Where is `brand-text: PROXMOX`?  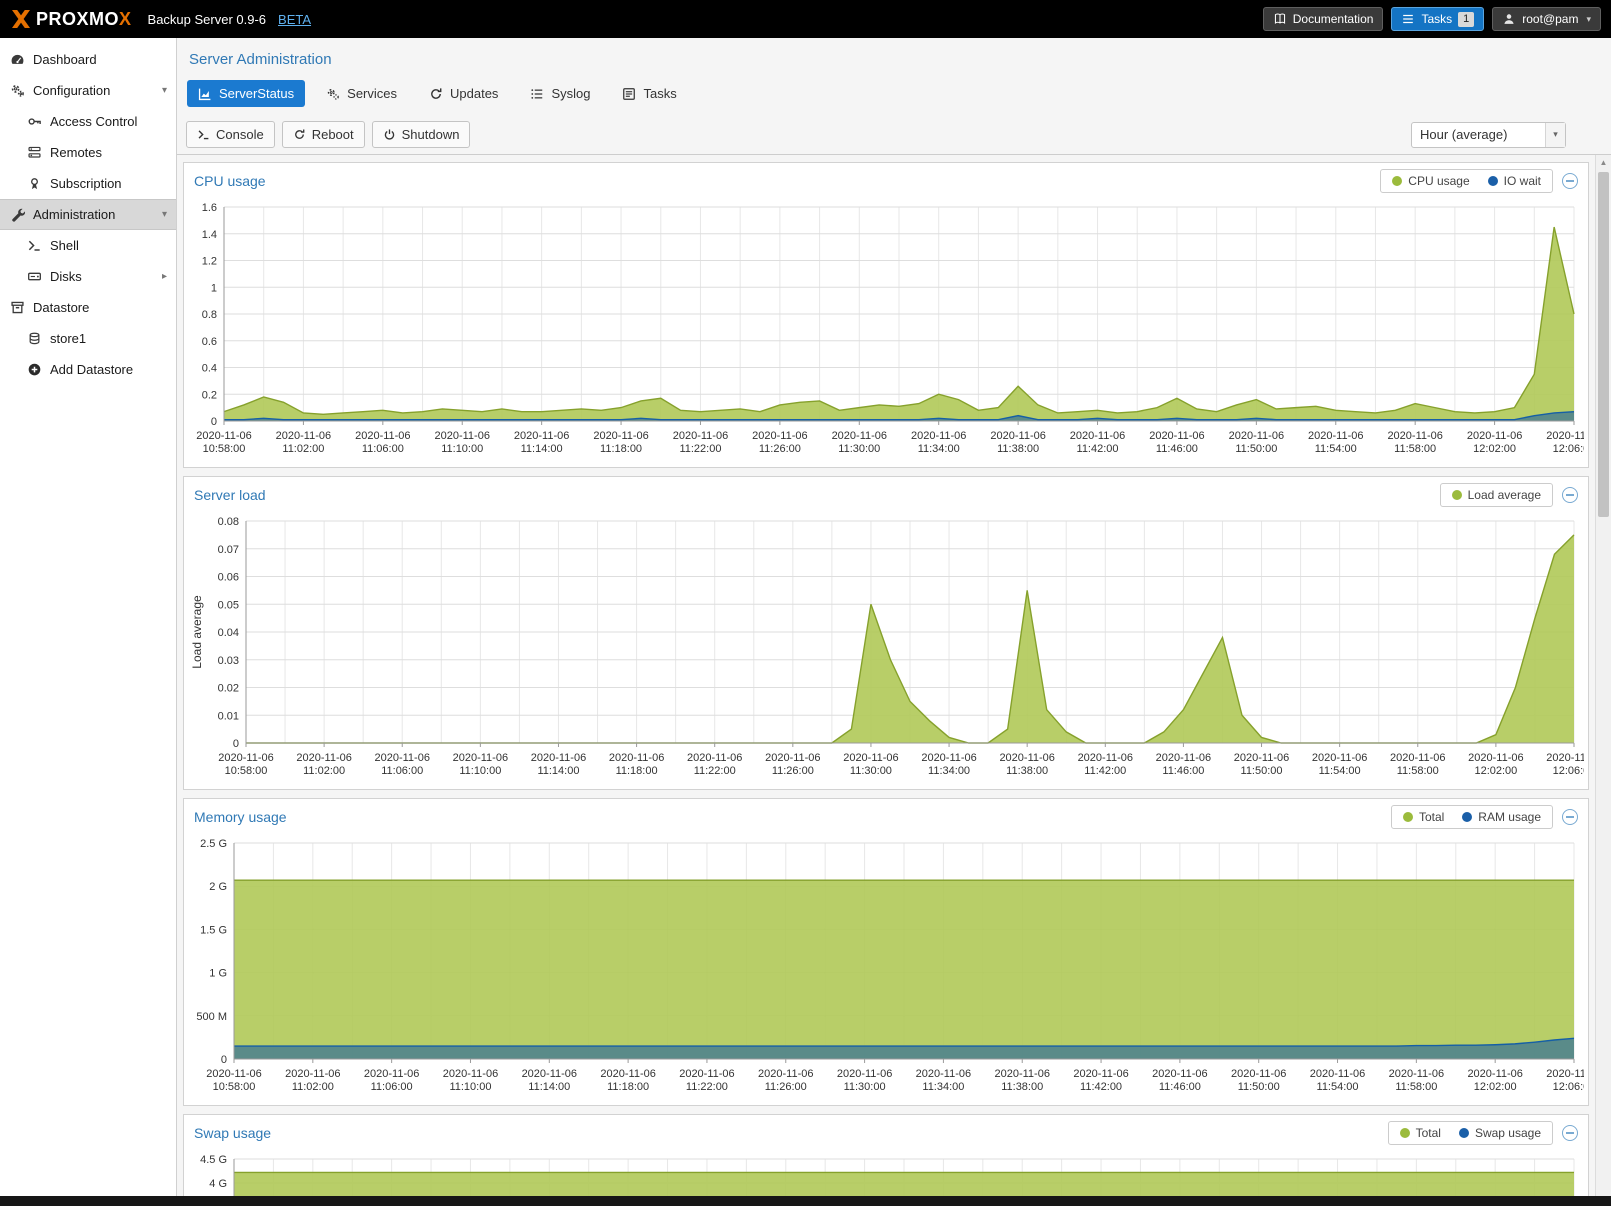
brand-text: PROXMOX is located at coordinates (84, 18).